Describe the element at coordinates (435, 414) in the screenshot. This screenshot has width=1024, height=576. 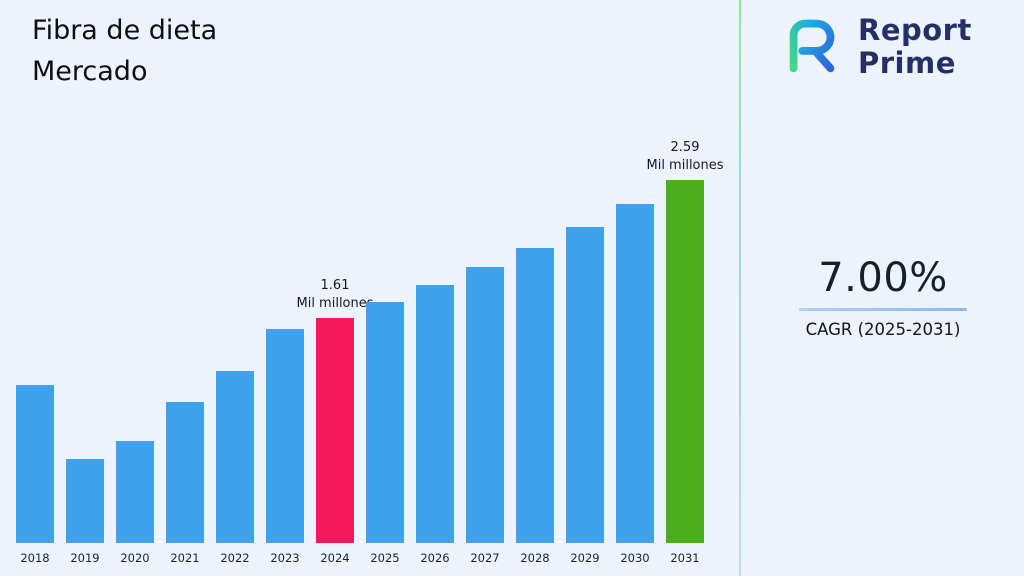
I see `bar-2026` at that location.